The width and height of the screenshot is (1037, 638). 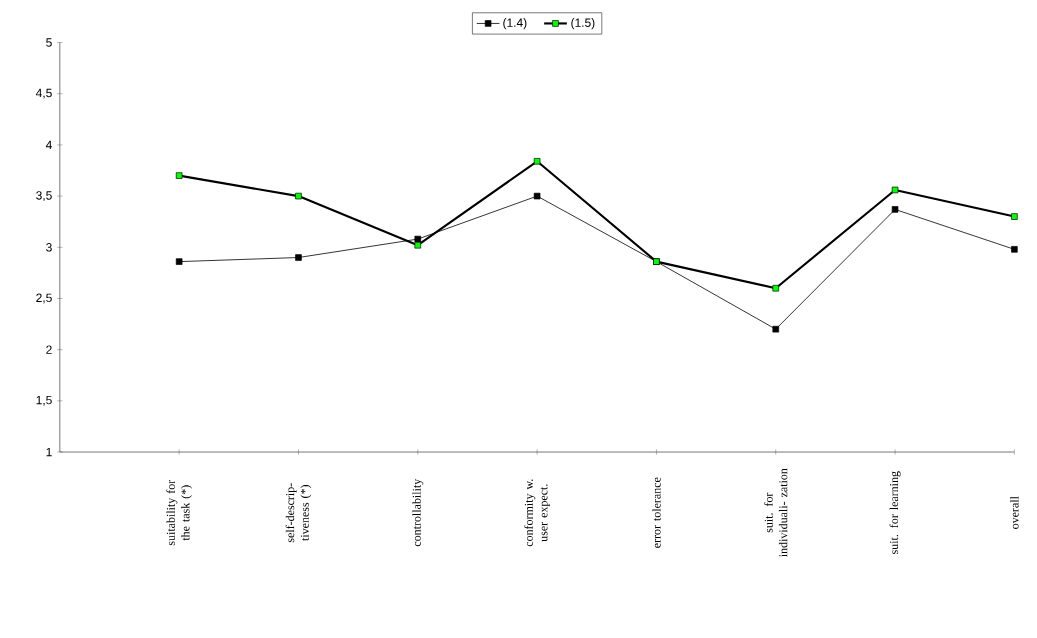 I want to click on legend-label: (1.4), so click(x=515, y=24).